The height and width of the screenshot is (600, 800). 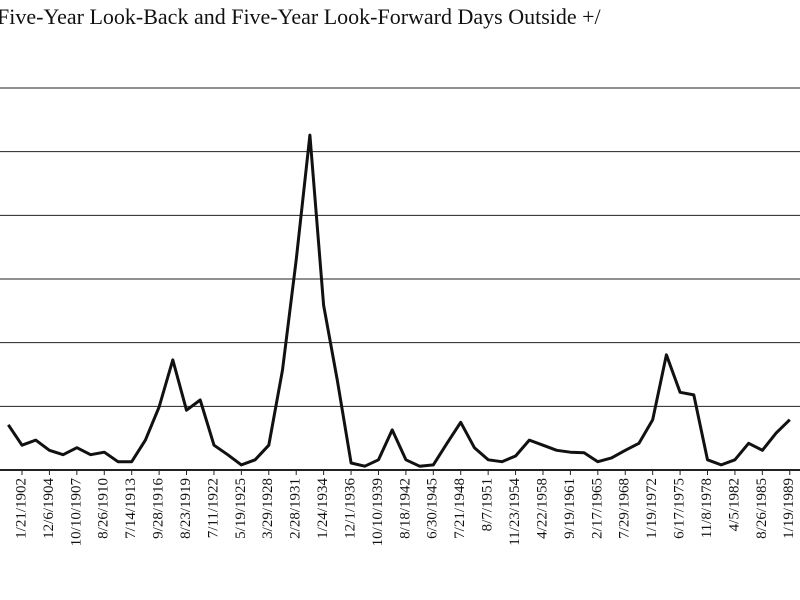 What do you see at coordinates (488, 504) in the screenshot?
I see `x-tick-label: 8/7/1951` at bounding box center [488, 504].